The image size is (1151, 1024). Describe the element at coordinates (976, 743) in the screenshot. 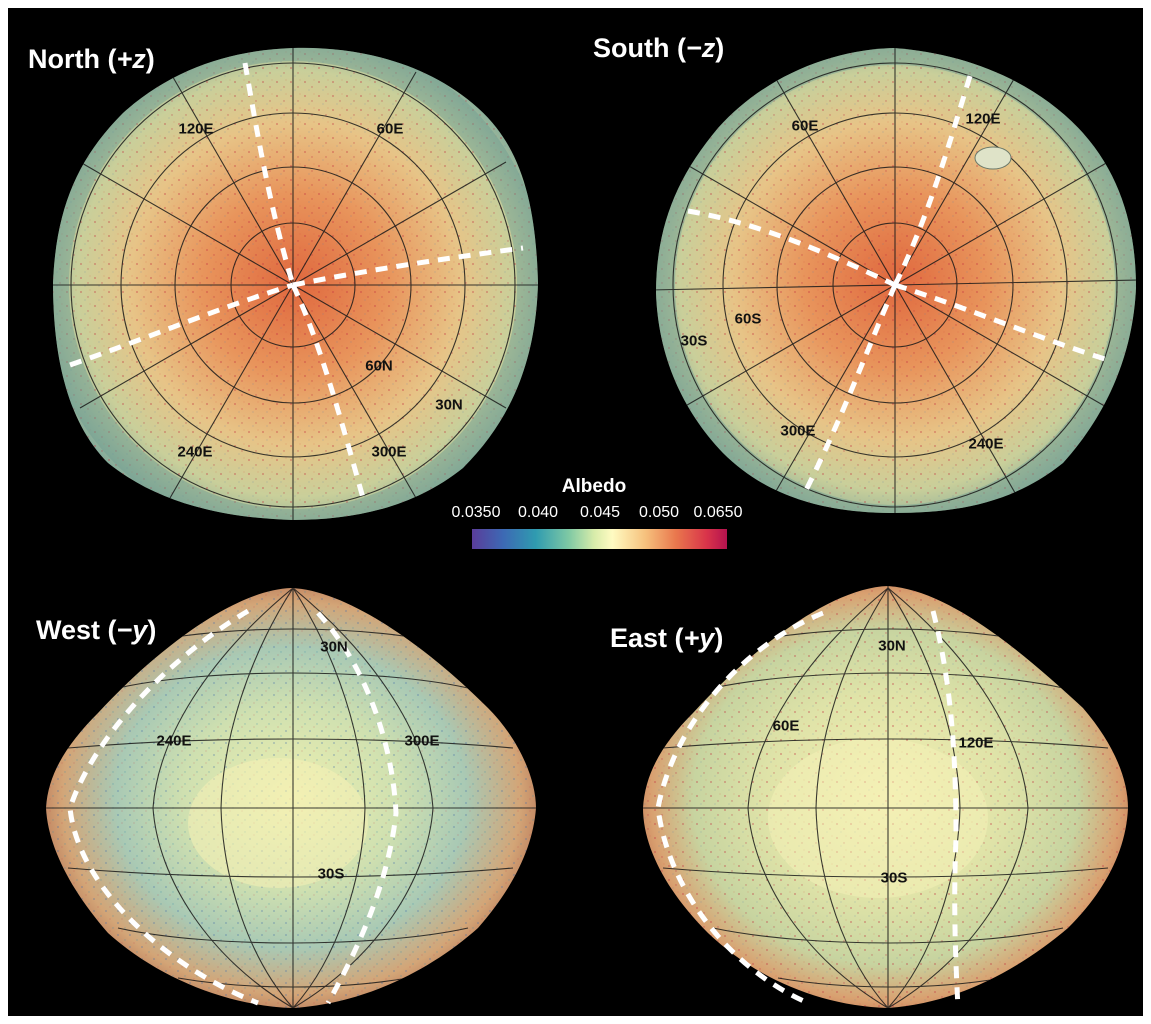

I see `east-label-120e: 120E` at that location.